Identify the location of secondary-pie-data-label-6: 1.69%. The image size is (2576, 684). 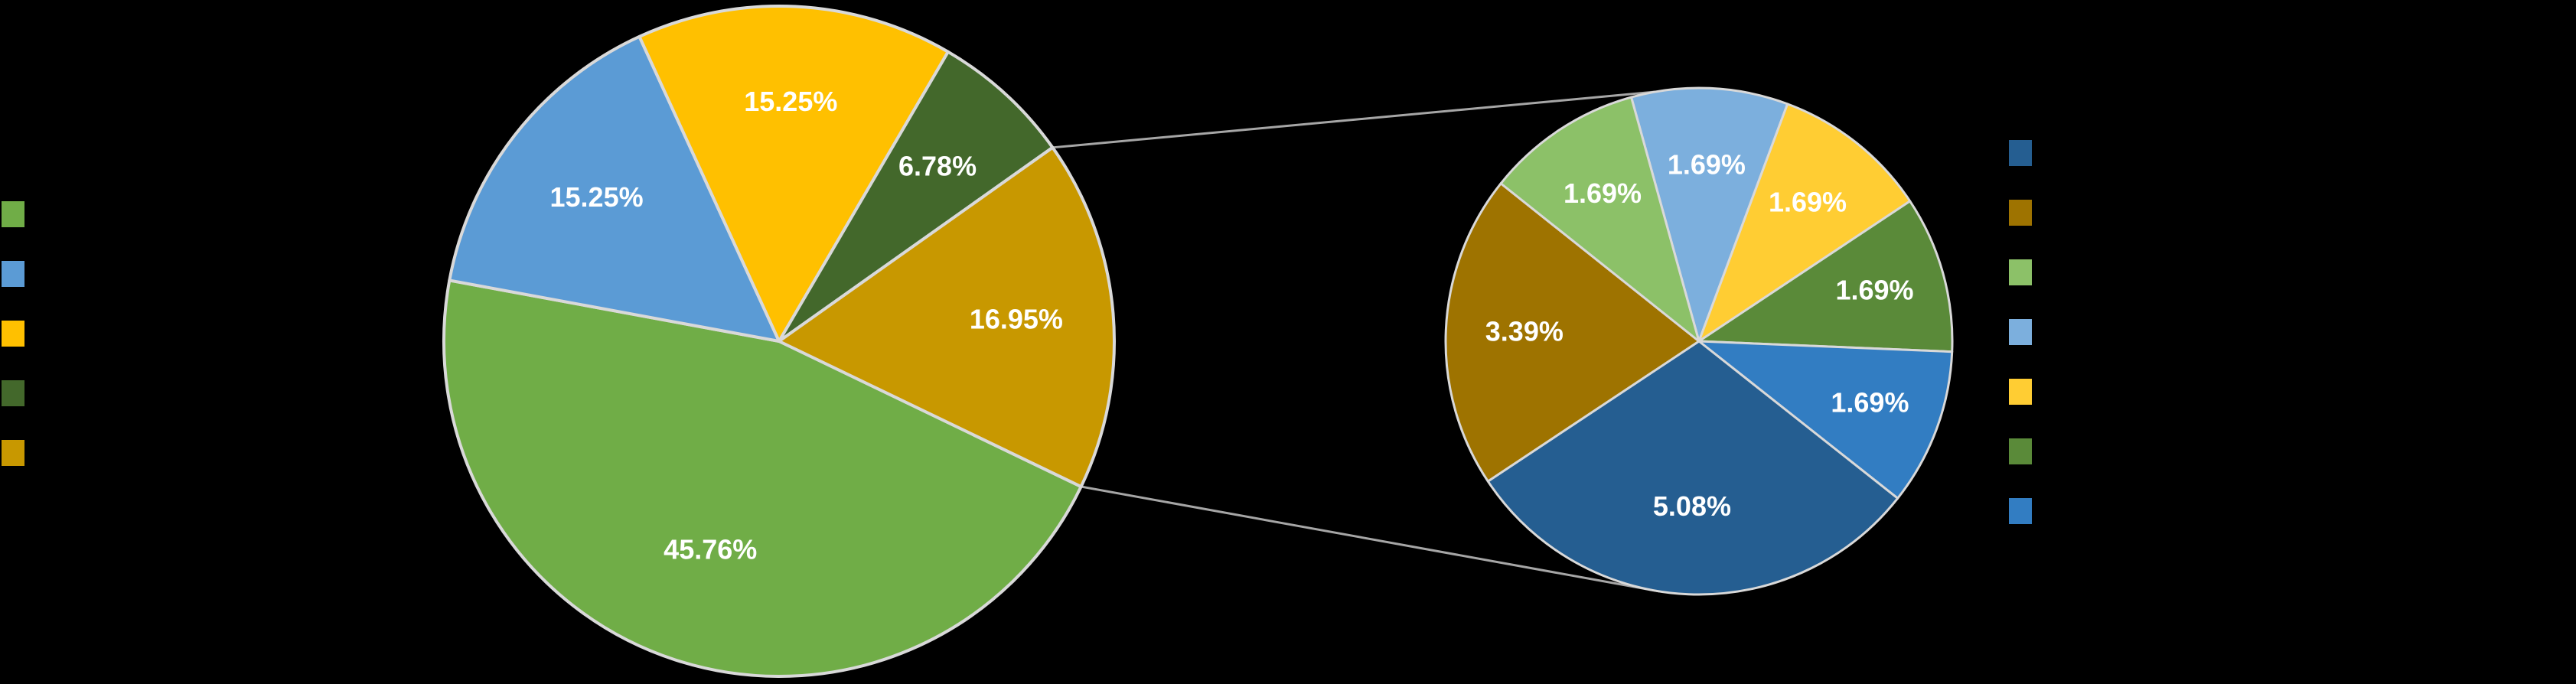
(1874, 289).